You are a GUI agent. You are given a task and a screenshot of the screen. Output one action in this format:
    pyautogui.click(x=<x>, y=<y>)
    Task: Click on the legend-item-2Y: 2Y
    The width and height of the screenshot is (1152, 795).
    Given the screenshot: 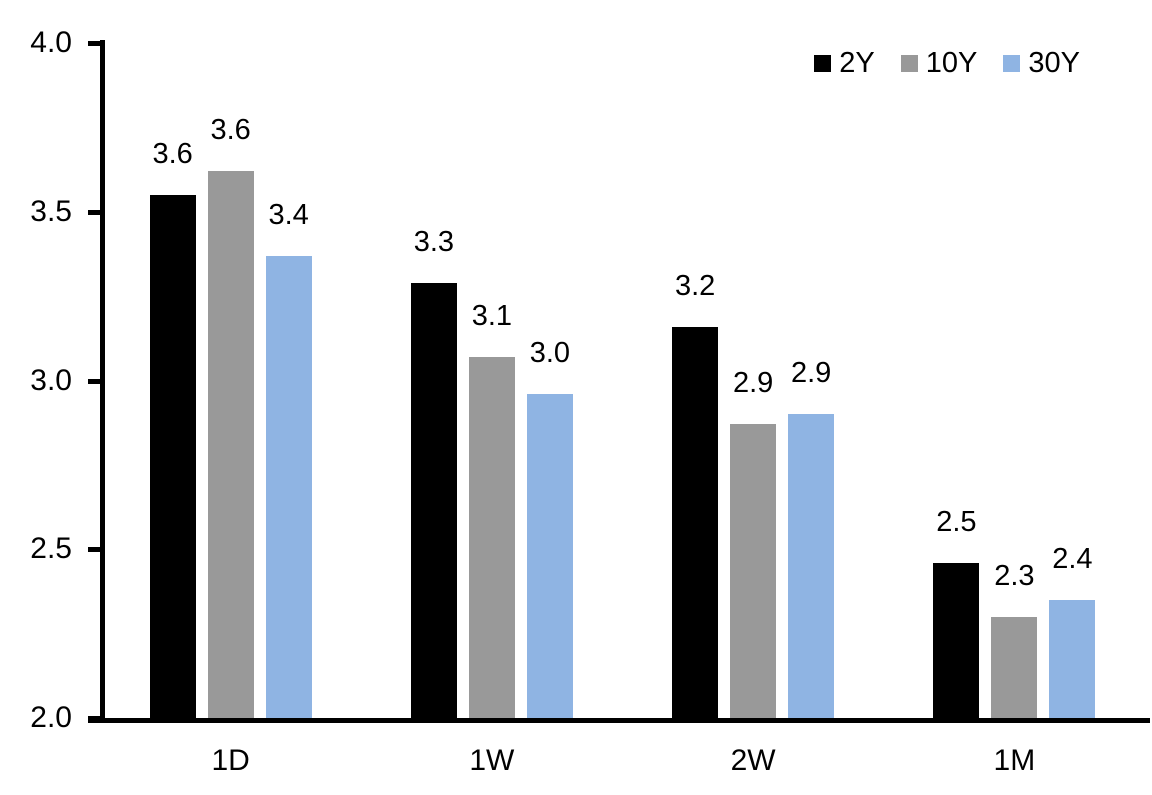 What is the action you would take?
    pyautogui.click(x=844, y=63)
    